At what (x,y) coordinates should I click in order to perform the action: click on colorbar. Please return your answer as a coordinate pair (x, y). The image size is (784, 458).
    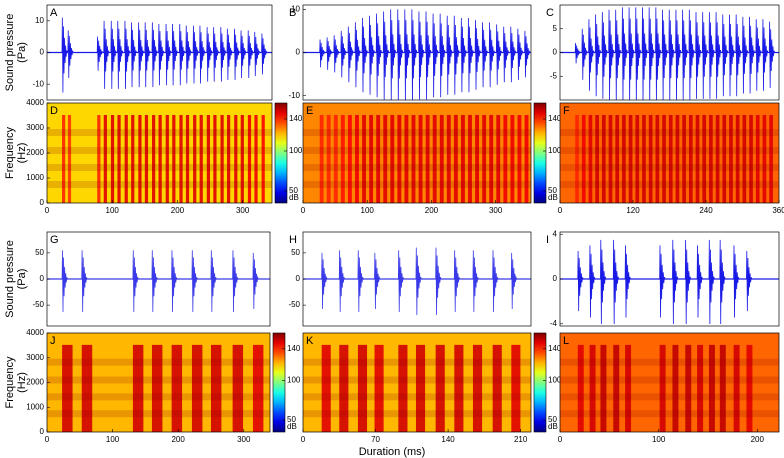
    Looking at the image, I should click on (279, 382).